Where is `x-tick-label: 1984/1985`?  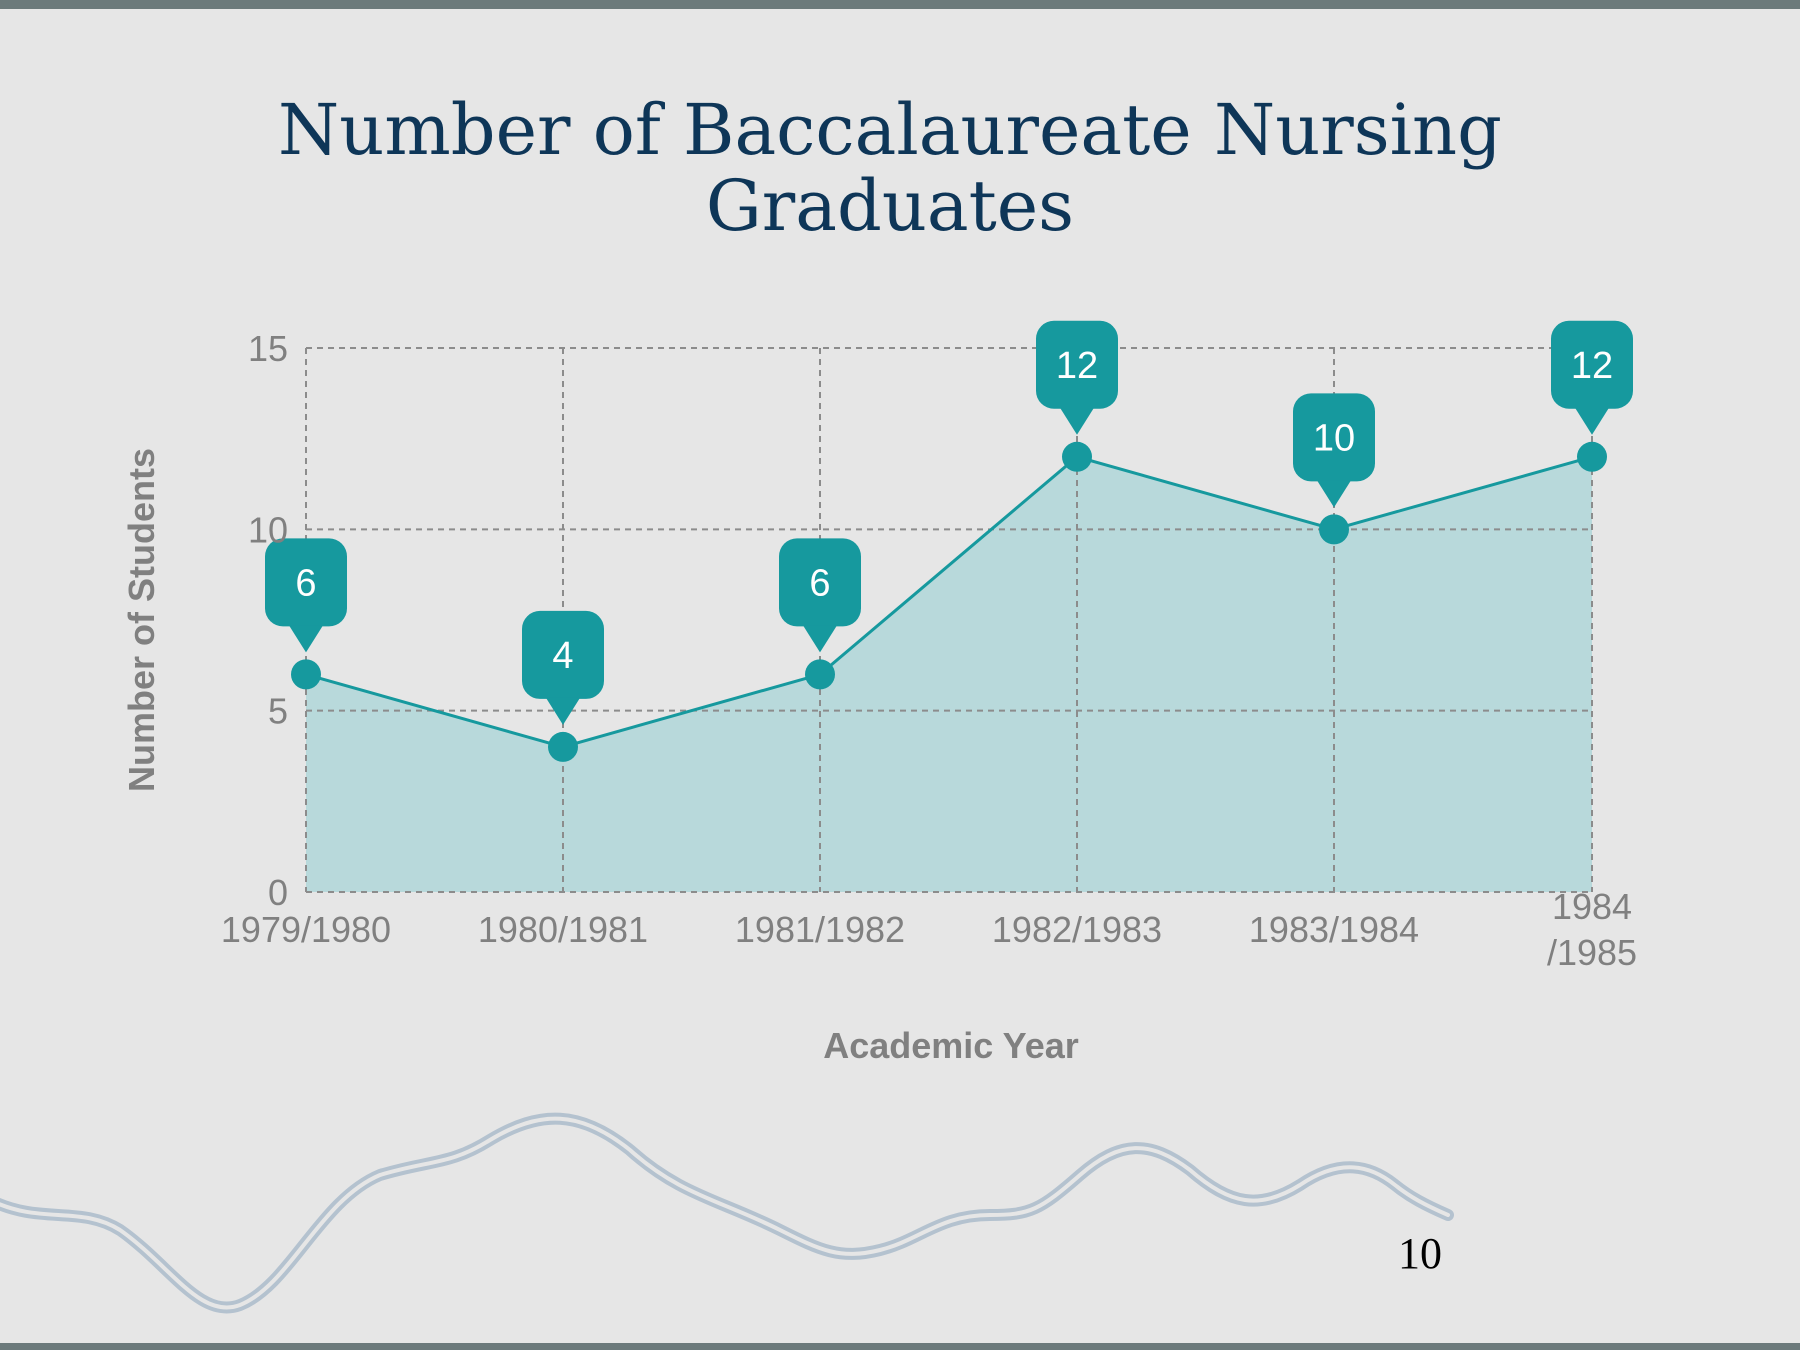
x-tick-label: 1984/1985 is located at coordinates (1592, 929).